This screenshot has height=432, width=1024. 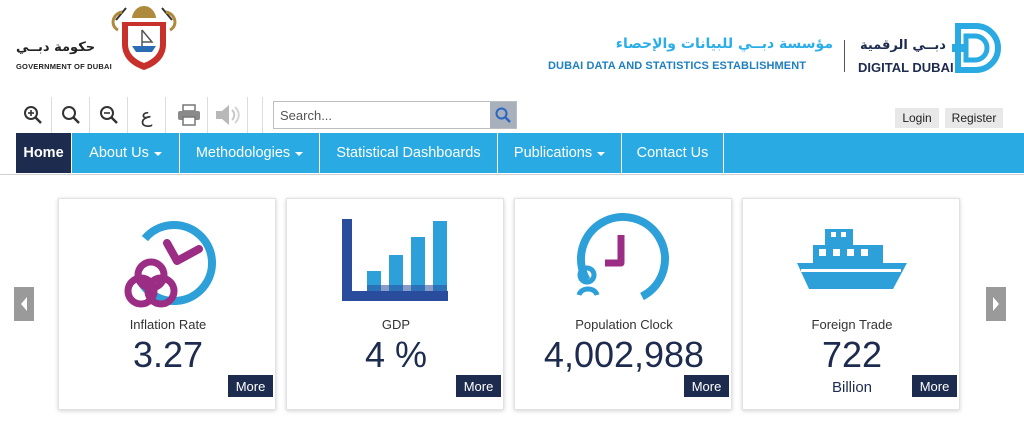 I want to click on dubai-emblem-icon, so click(x=144, y=38).